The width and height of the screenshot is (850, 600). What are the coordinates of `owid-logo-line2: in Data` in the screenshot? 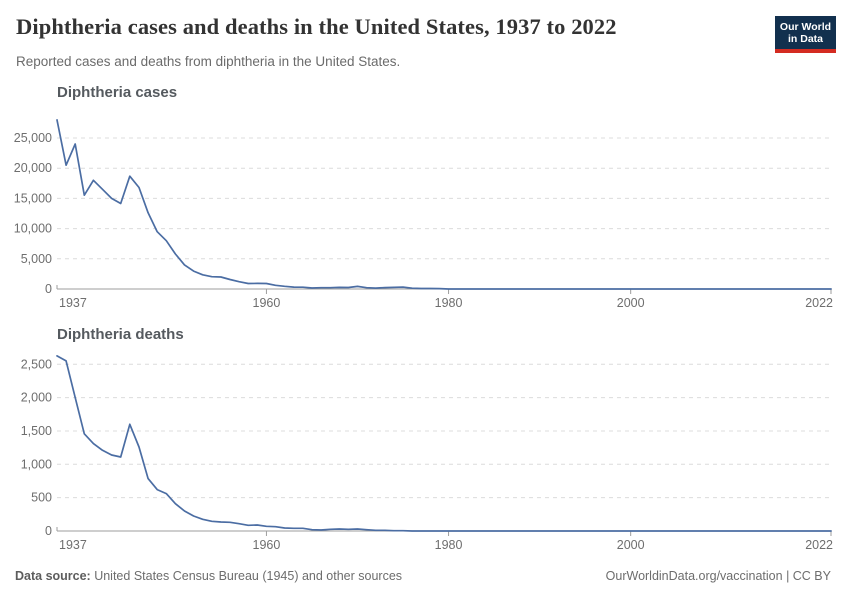 It's located at (805, 38).